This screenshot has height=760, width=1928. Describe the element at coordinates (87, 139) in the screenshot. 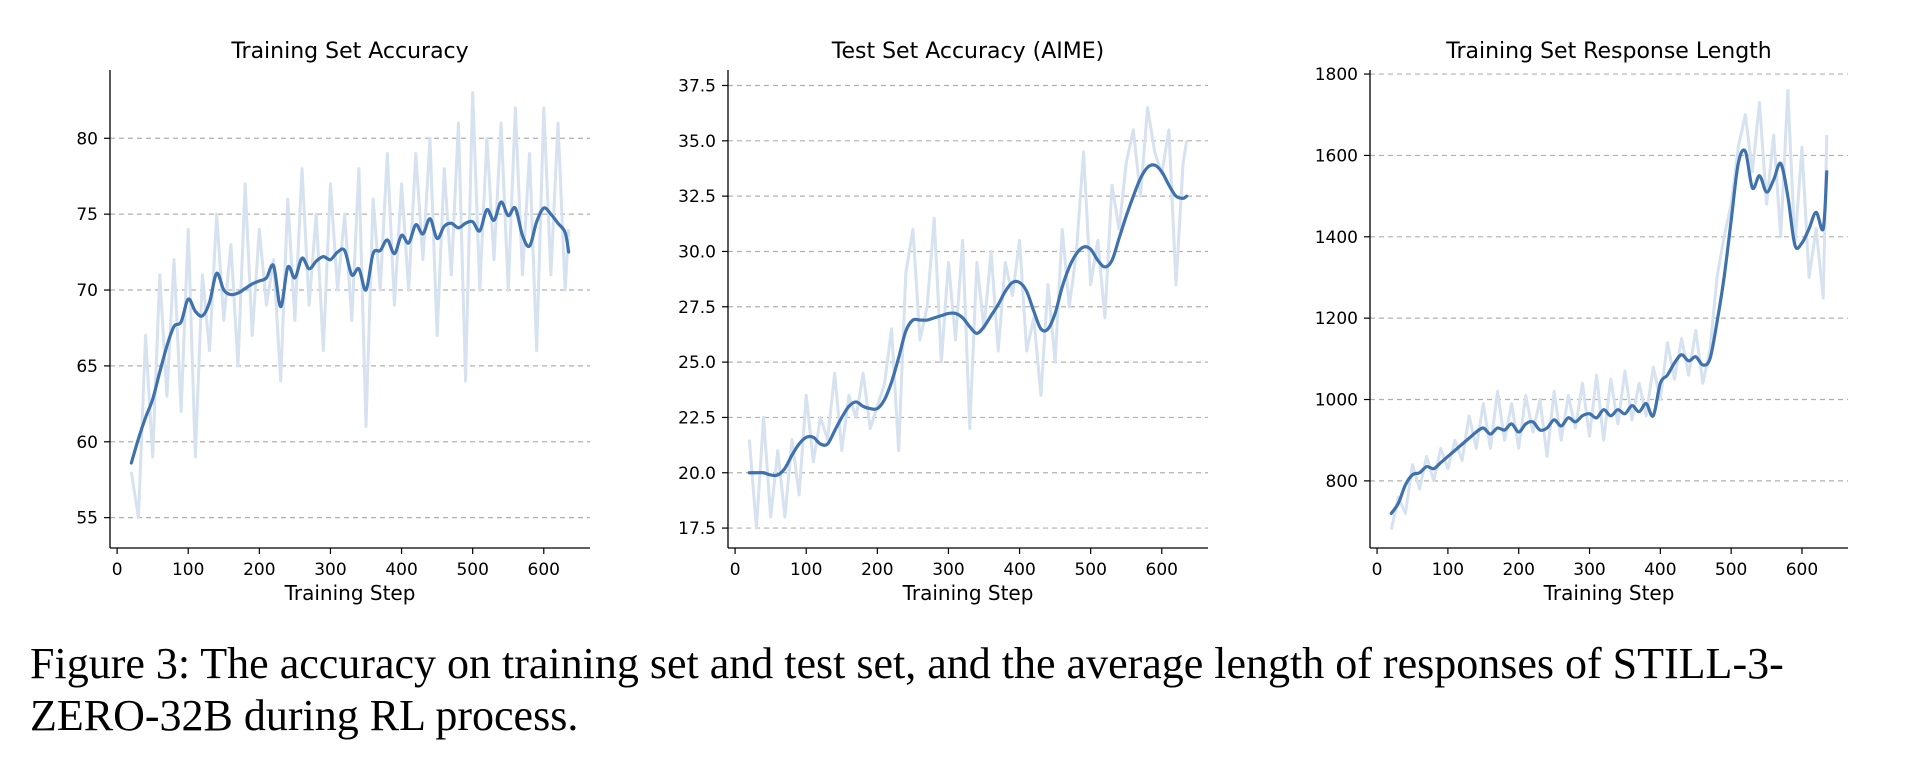

I see `y-tick-label: 80` at that location.